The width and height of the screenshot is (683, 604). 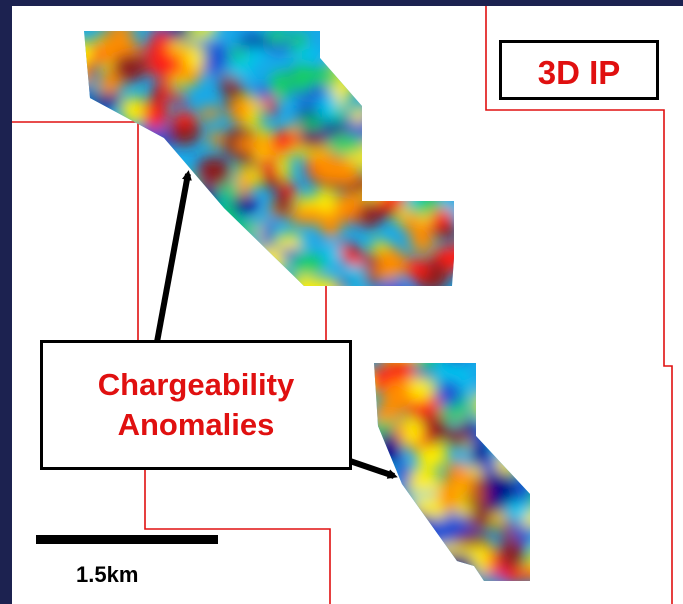 What do you see at coordinates (579, 70) in the screenshot?
I see `survey-title: 3D IP` at bounding box center [579, 70].